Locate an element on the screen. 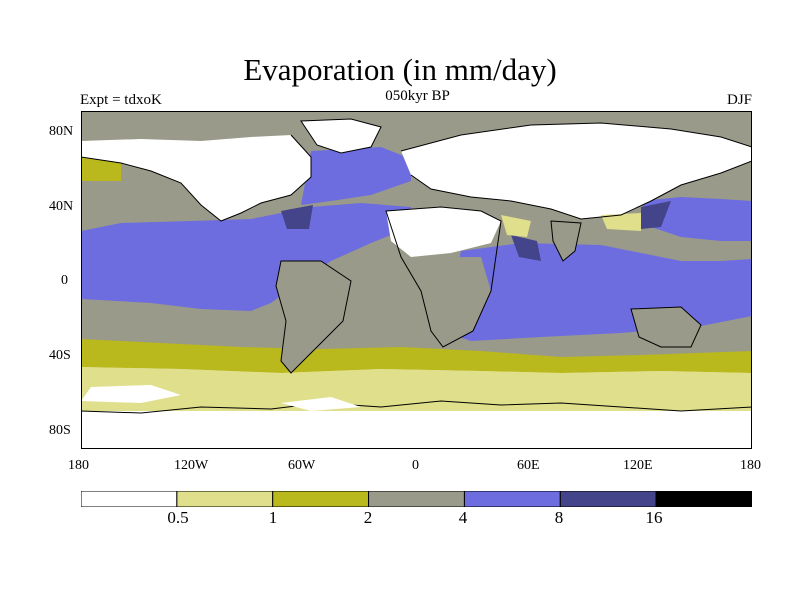  colorbar-tick: 2 is located at coordinates (368, 517).